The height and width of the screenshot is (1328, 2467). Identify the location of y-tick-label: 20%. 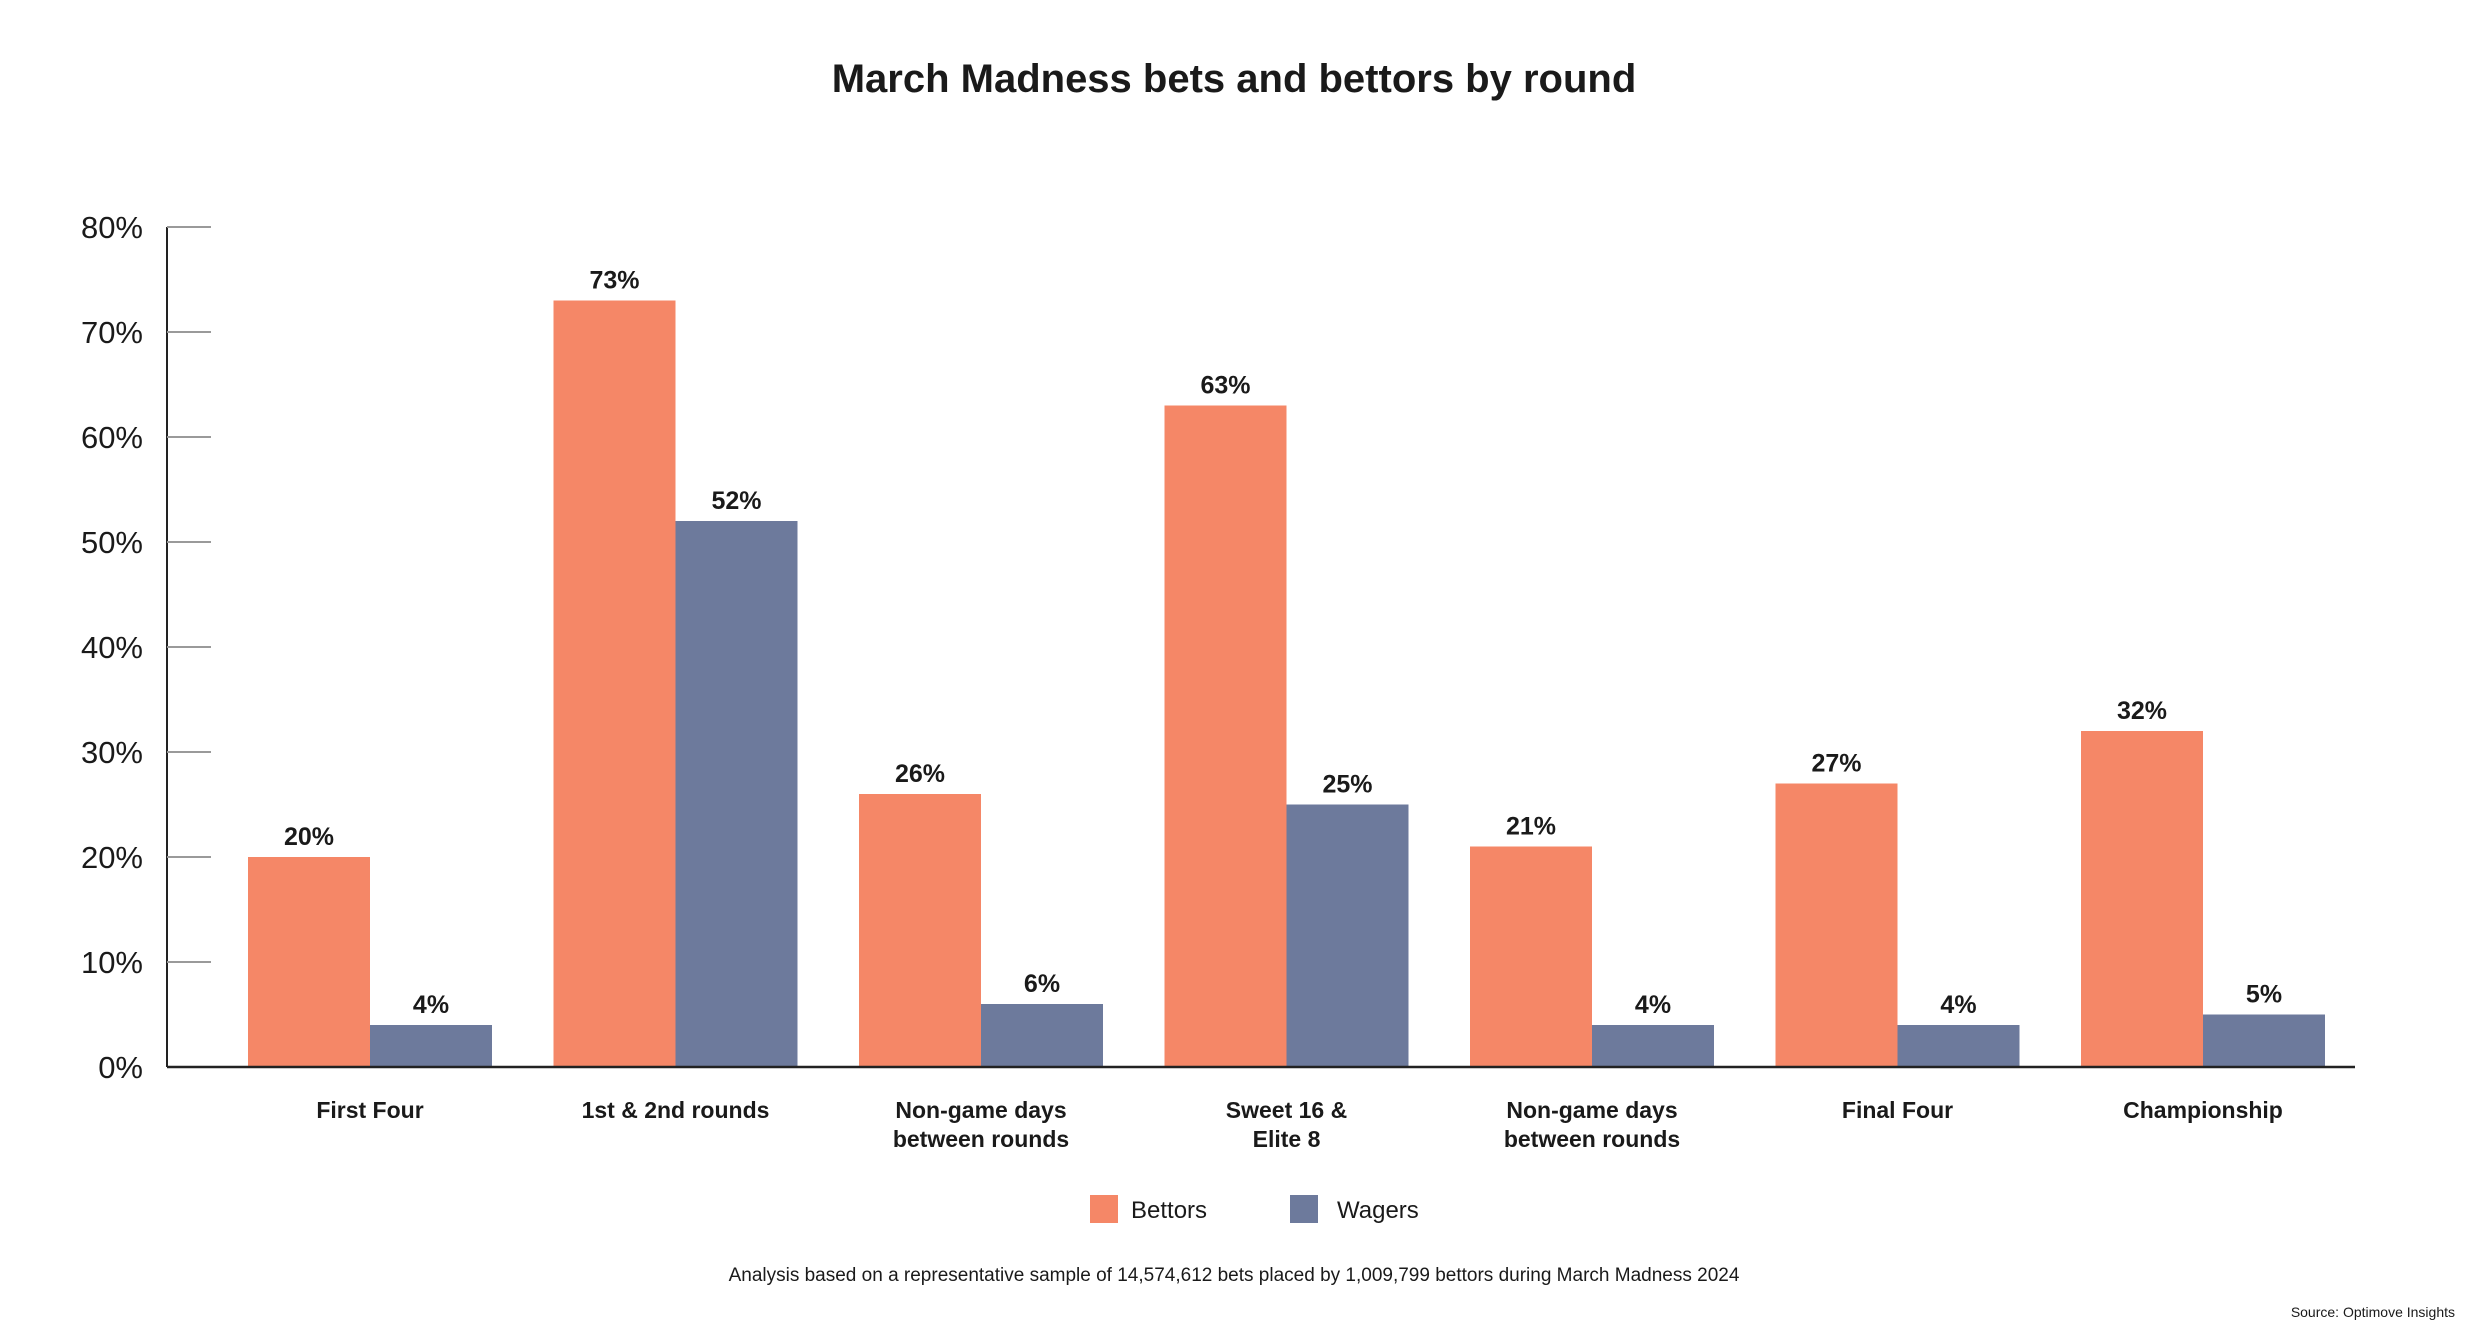
(112, 857).